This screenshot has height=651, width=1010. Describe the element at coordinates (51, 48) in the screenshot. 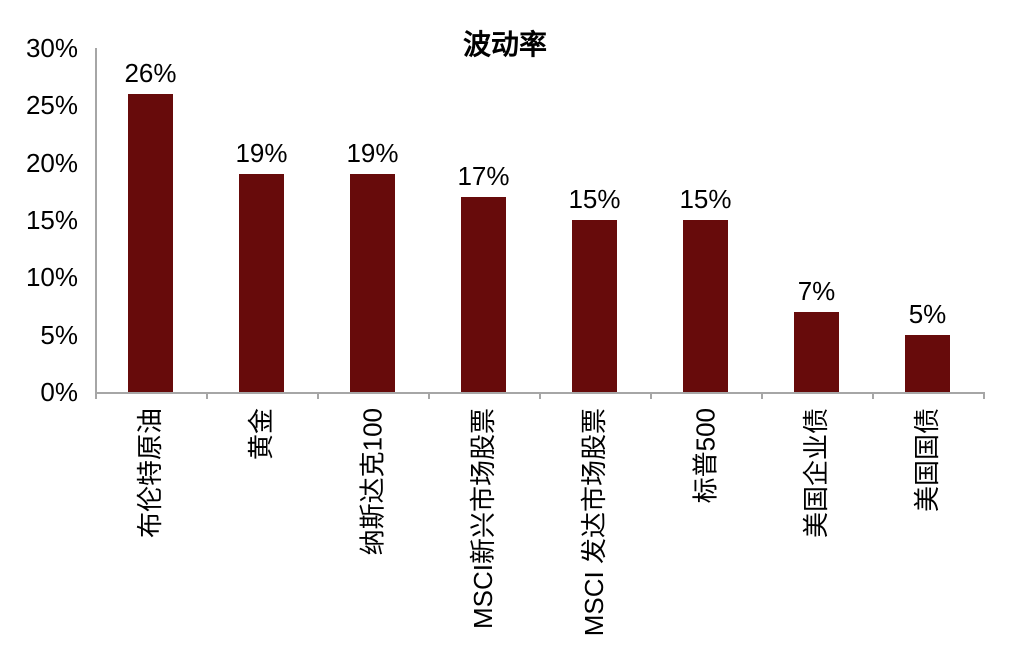

I see `y-tick-label: 30%` at that location.